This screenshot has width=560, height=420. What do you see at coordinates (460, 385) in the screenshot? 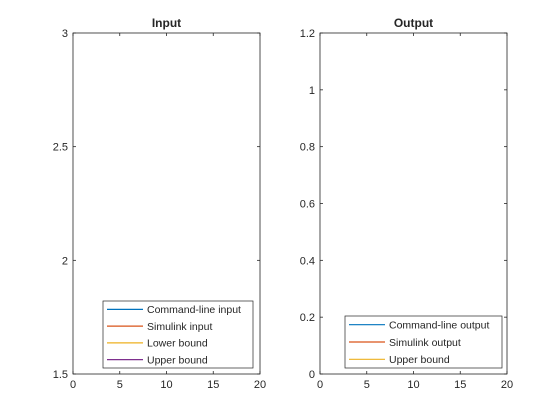
I see `output-x-tick-label: 15` at bounding box center [460, 385].